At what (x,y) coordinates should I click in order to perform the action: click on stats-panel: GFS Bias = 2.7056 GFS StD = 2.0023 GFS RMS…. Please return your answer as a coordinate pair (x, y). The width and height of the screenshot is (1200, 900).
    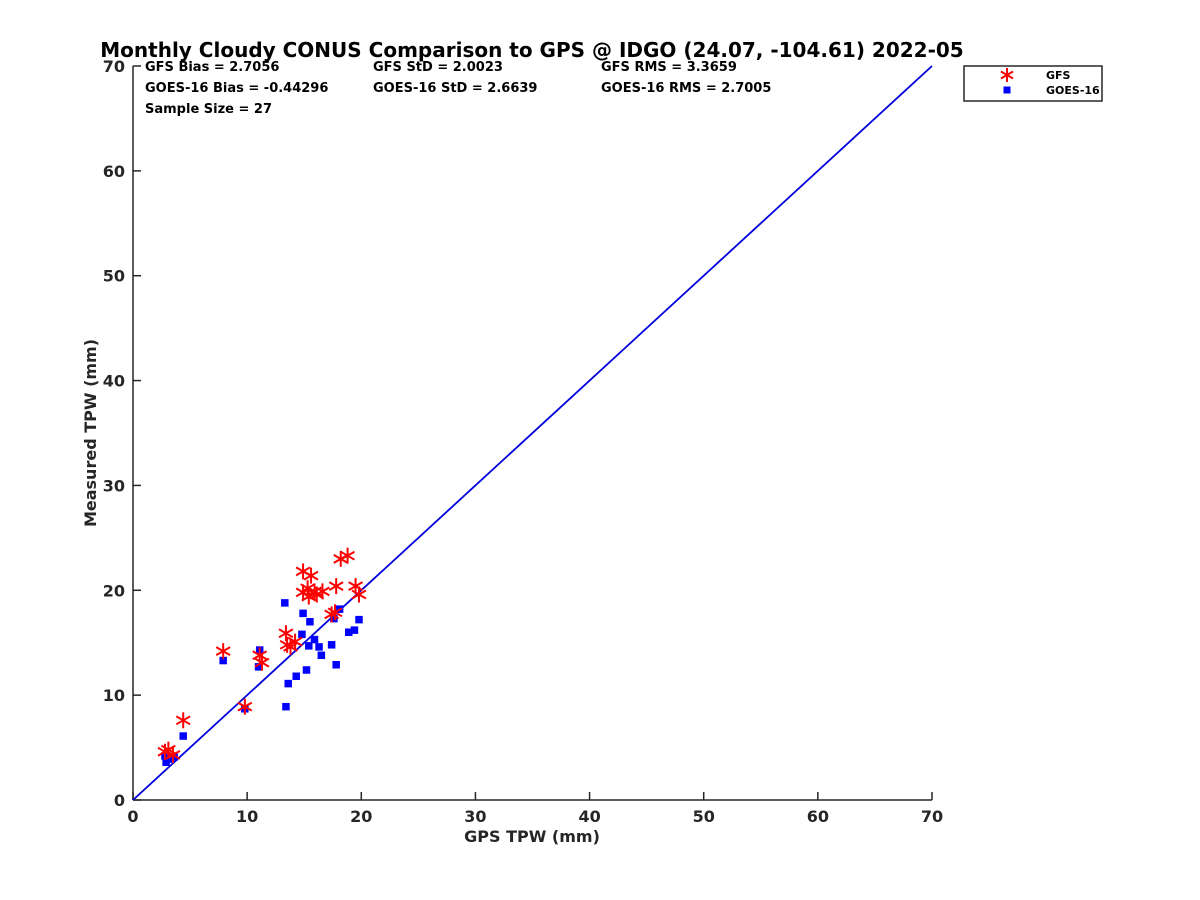
    Looking at the image, I should click on (458, 88).